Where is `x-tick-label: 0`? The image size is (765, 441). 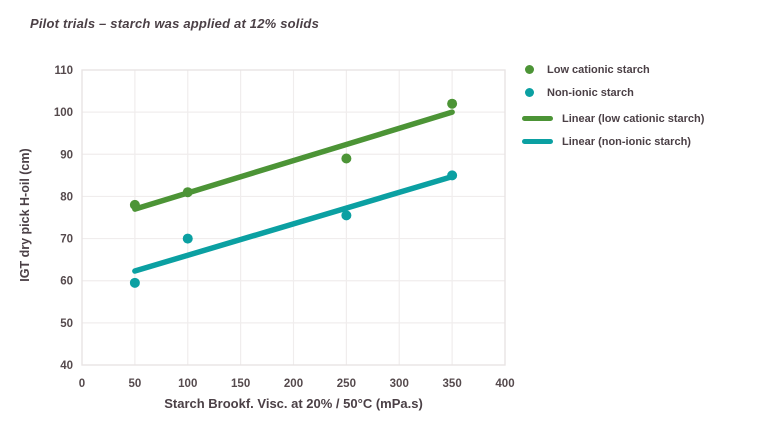 x-tick-label: 0 is located at coordinates (82, 384).